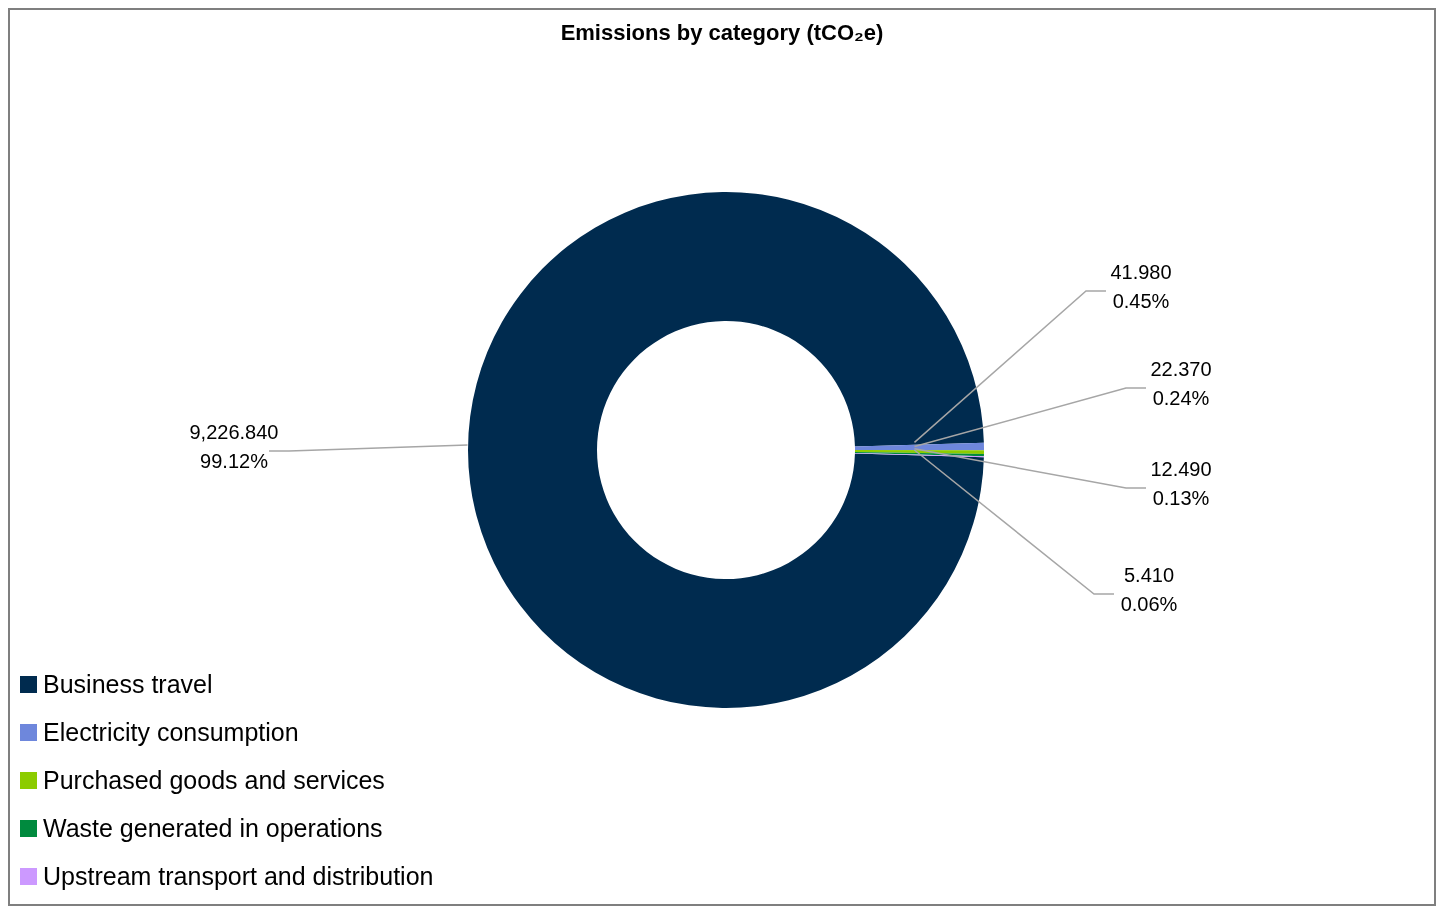 The image size is (1440, 910). What do you see at coordinates (234, 446) in the screenshot?
I see `data-label: 9,226.840 99.12%` at bounding box center [234, 446].